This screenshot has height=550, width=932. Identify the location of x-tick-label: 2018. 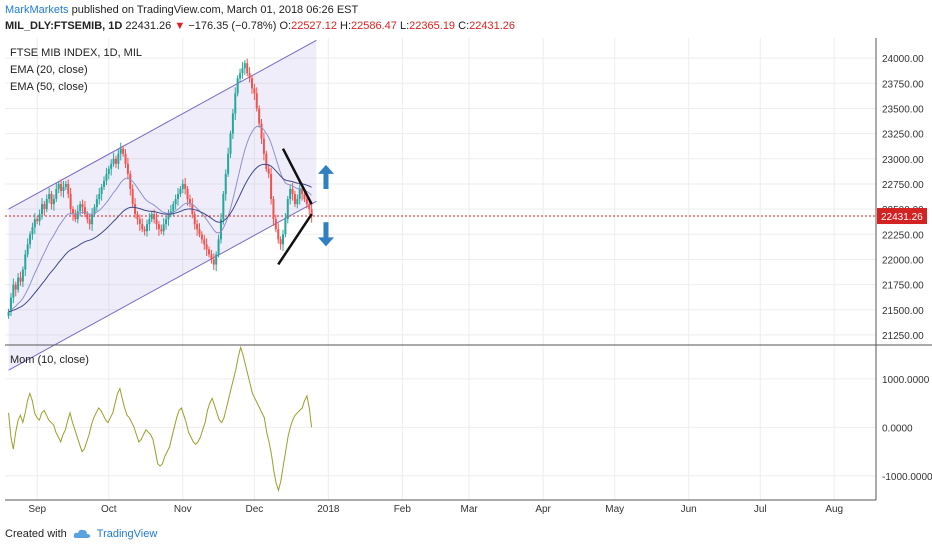
(328, 509).